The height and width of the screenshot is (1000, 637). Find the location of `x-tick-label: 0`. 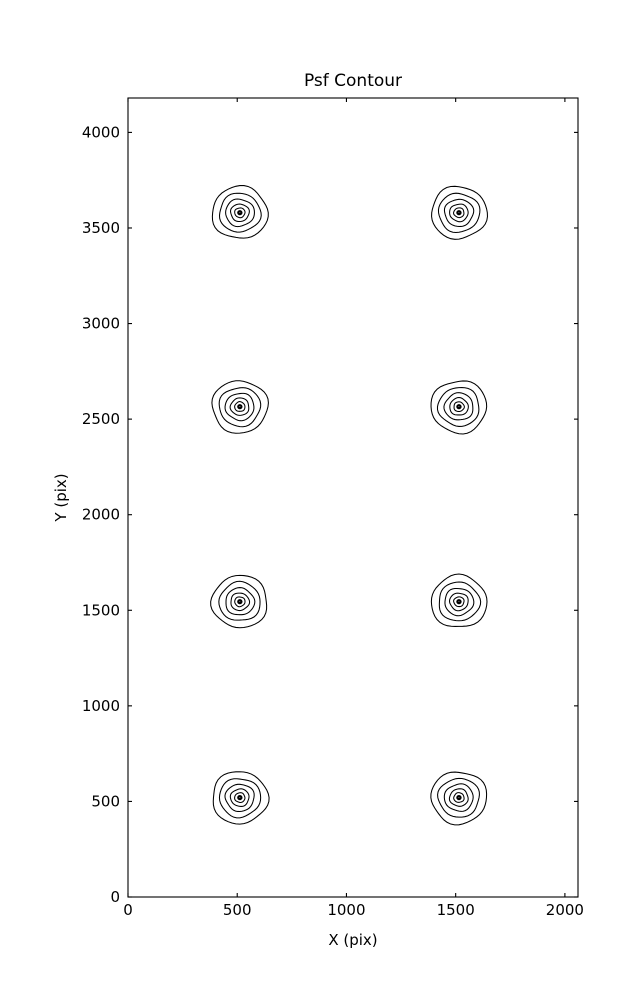

x-tick-label: 0 is located at coordinates (128, 910).